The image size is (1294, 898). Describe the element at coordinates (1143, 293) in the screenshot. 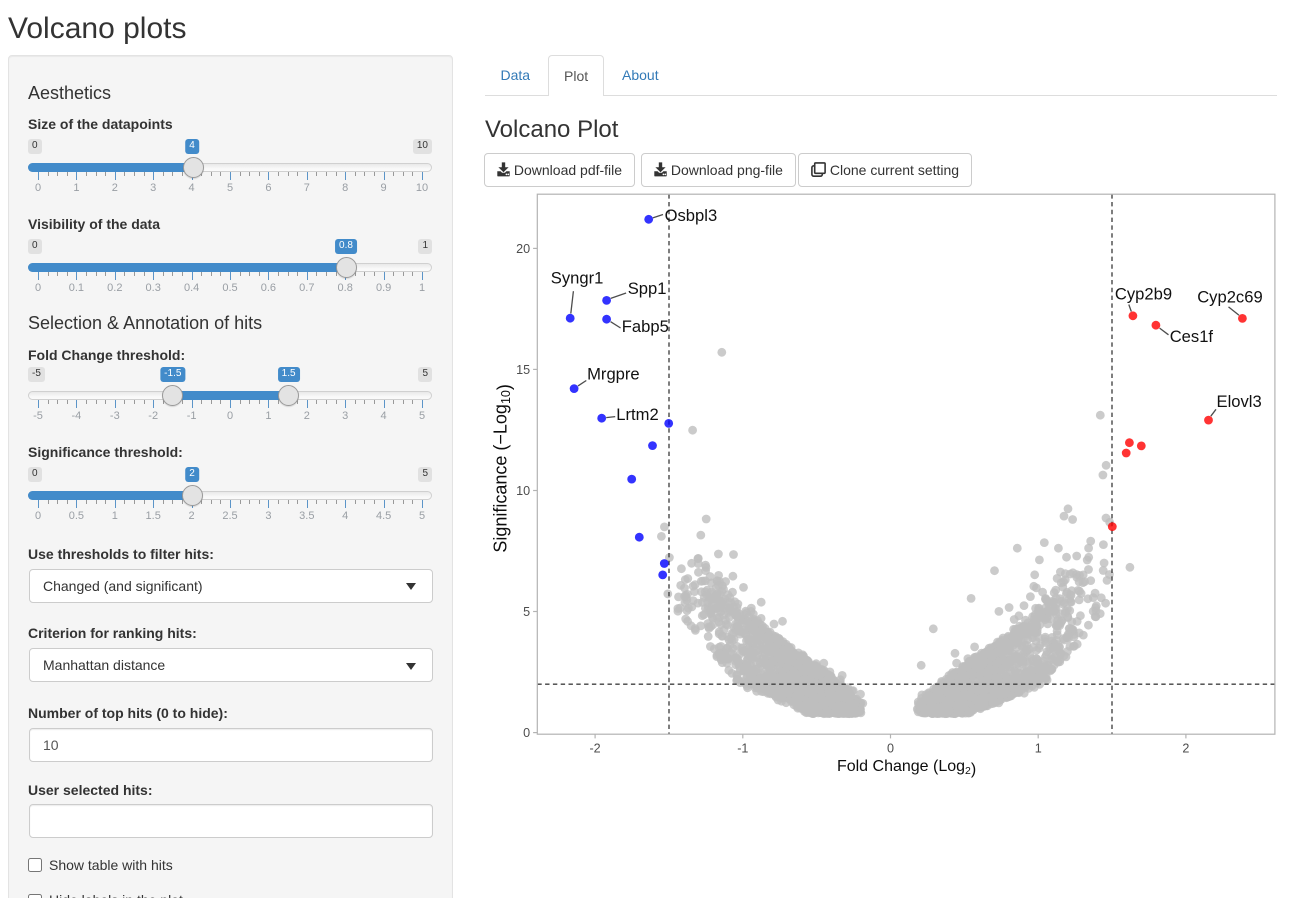

I see `svg-text: Cyp2b9` at that location.